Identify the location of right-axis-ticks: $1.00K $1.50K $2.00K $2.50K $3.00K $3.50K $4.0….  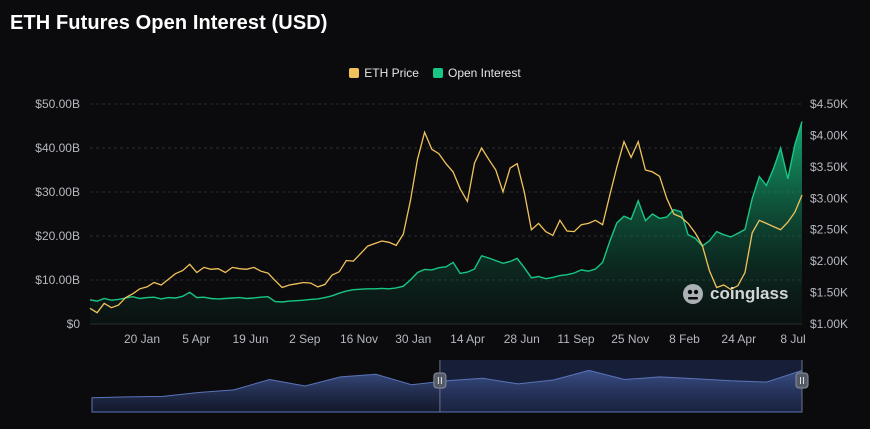
(829, 214).